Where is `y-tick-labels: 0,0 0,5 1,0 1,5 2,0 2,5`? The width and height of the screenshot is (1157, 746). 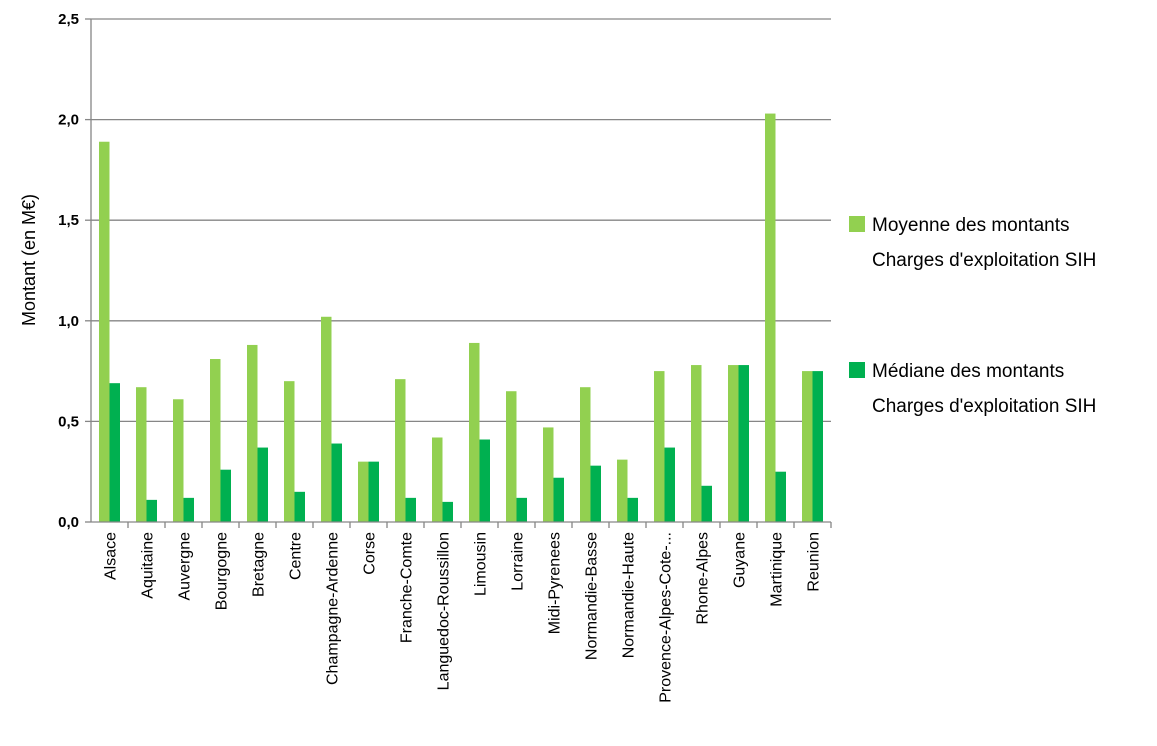 y-tick-labels: 0,0 0,5 1,0 1,5 2,0 2,5 is located at coordinates (68, 271).